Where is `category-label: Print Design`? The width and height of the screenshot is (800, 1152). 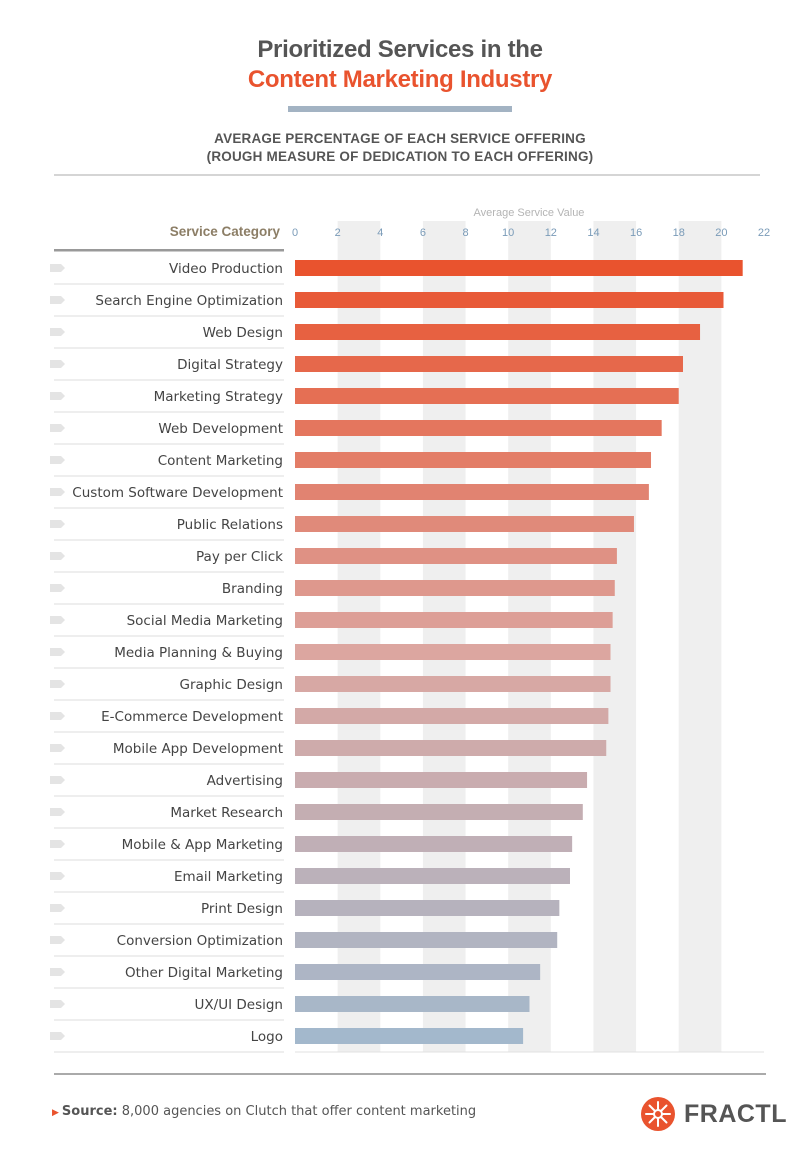 category-label: Print Design is located at coordinates (242, 909).